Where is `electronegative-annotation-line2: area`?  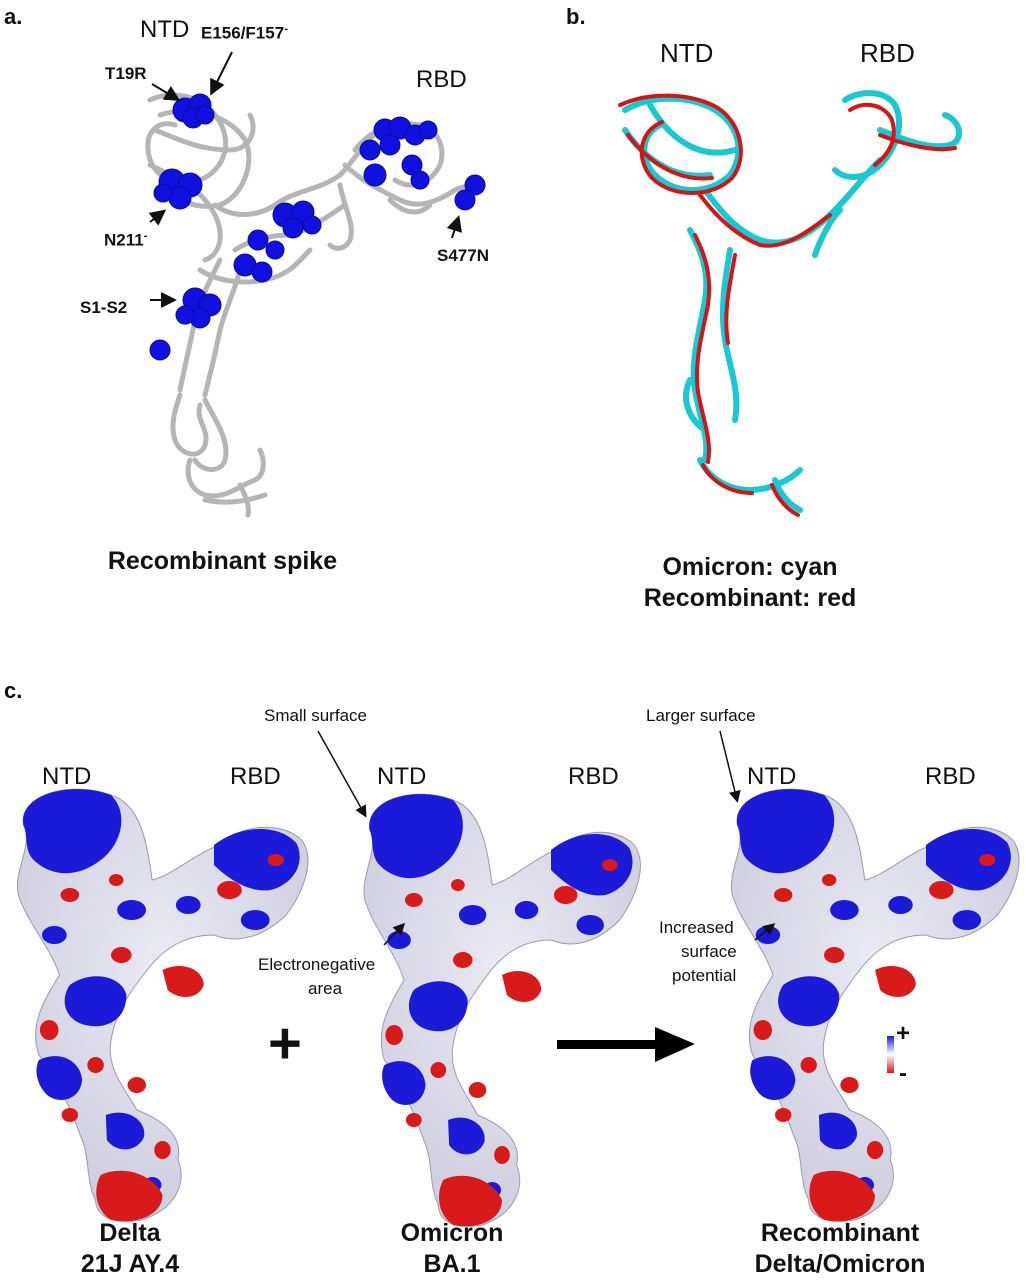
electronegative-annotation-line2: area is located at coordinates (325, 988).